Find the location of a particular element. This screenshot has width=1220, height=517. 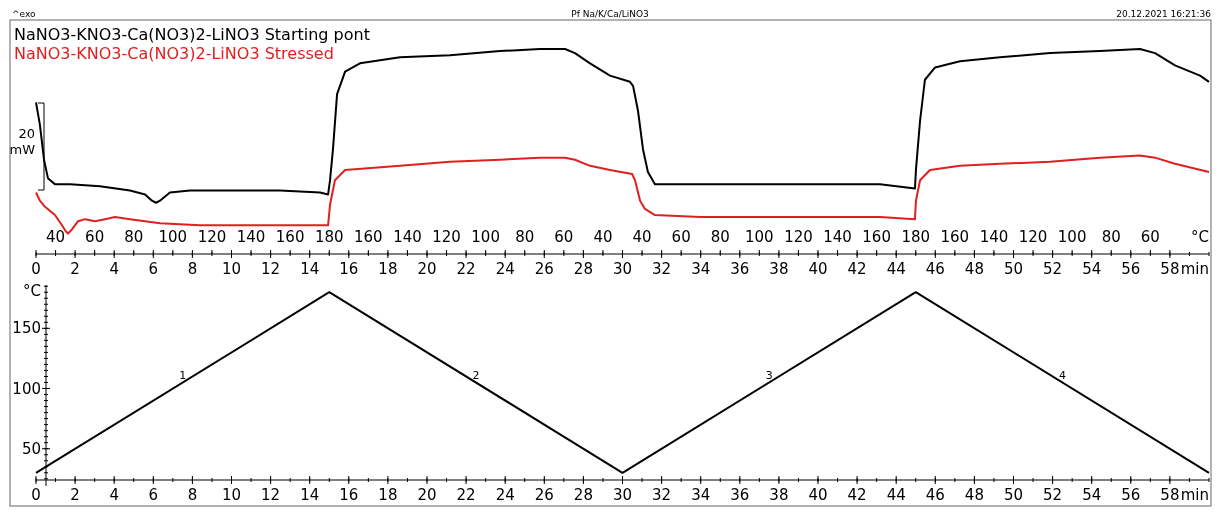

text: 20.12.2021 16:21:36 is located at coordinates (1164, 14).